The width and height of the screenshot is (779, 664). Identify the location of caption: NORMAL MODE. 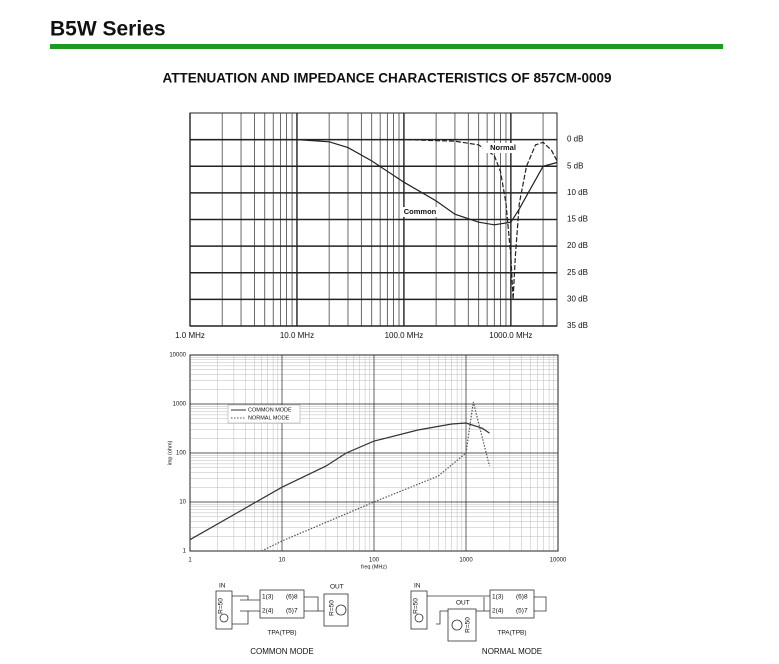
(512, 651).